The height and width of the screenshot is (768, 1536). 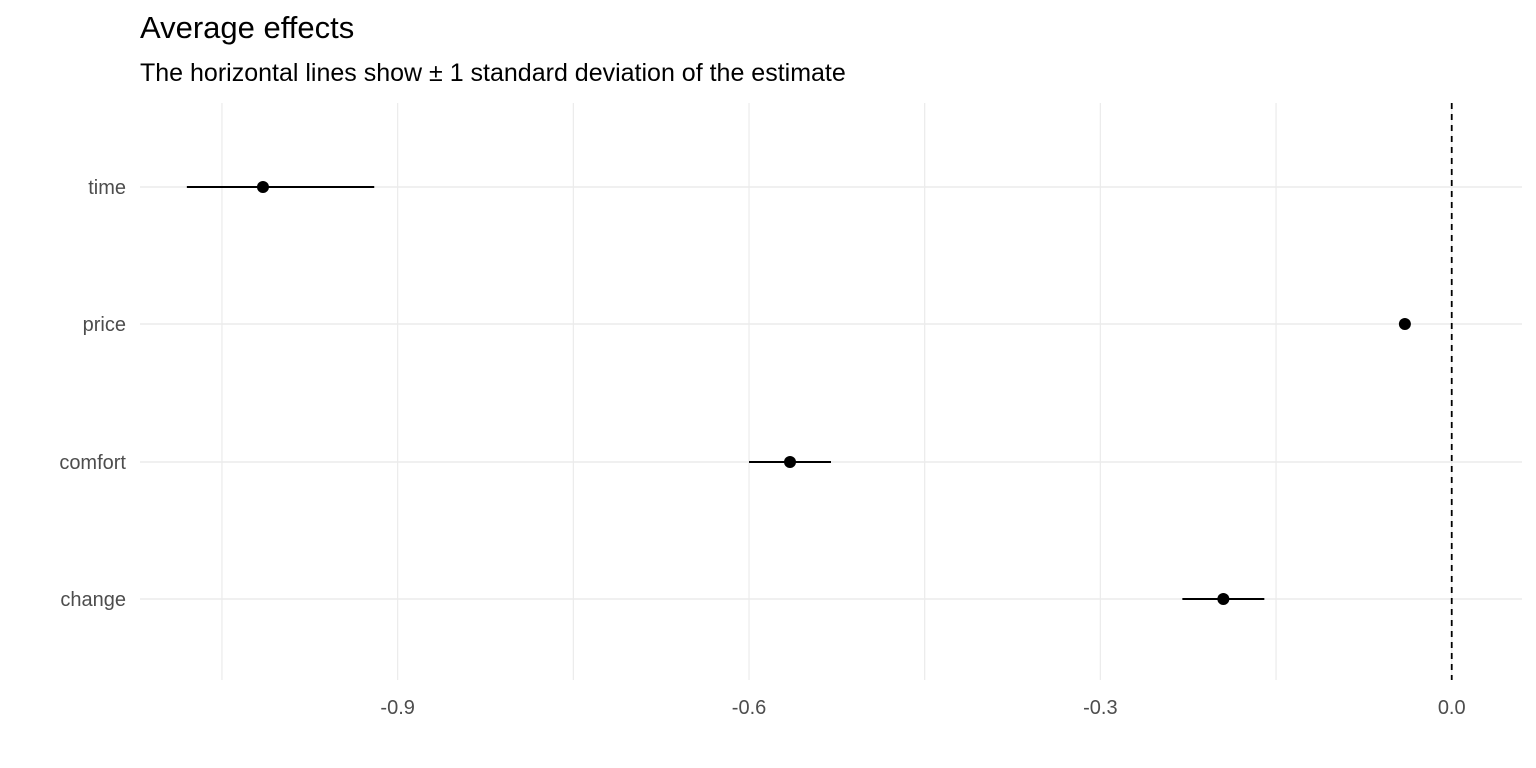 What do you see at coordinates (790, 462) in the screenshot?
I see `point-comfort` at bounding box center [790, 462].